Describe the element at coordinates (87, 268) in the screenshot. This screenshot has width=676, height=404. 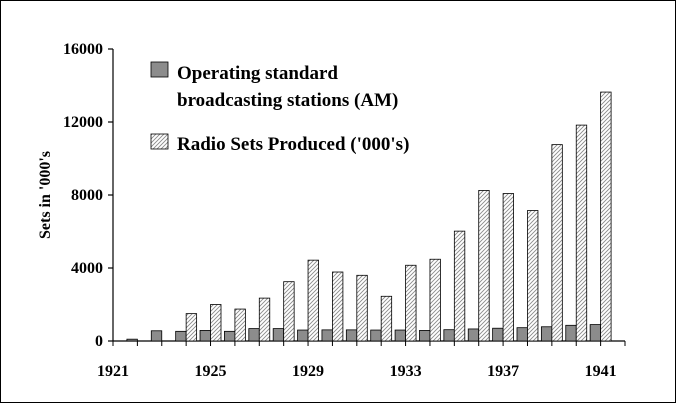
I see `y-tick-label: 4000` at that location.